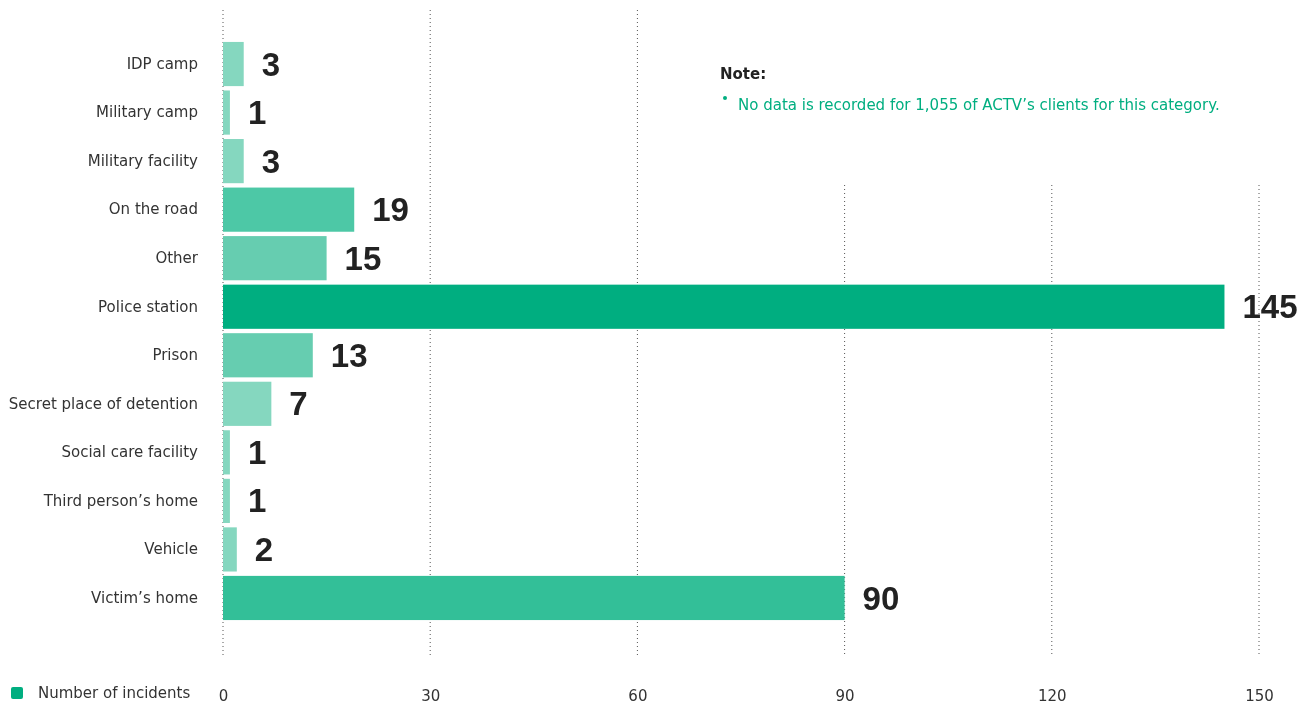 The width and height of the screenshot is (1307, 701). What do you see at coordinates (298, 404) in the screenshot?
I see `data-label: 7` at bounding box center [298, 404].